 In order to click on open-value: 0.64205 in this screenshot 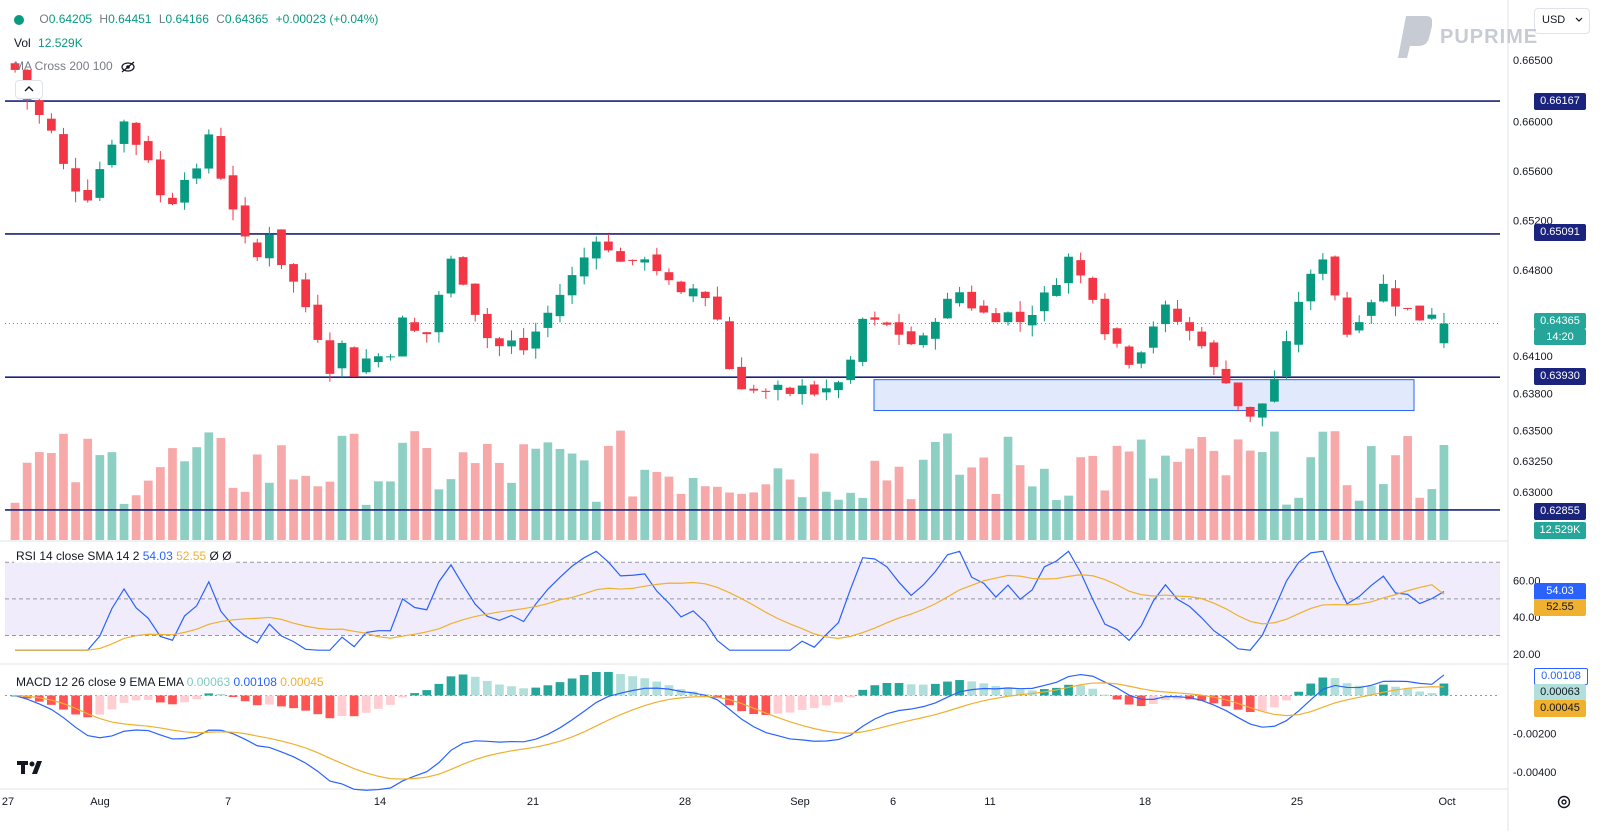, I will do `click(70, 19)`.